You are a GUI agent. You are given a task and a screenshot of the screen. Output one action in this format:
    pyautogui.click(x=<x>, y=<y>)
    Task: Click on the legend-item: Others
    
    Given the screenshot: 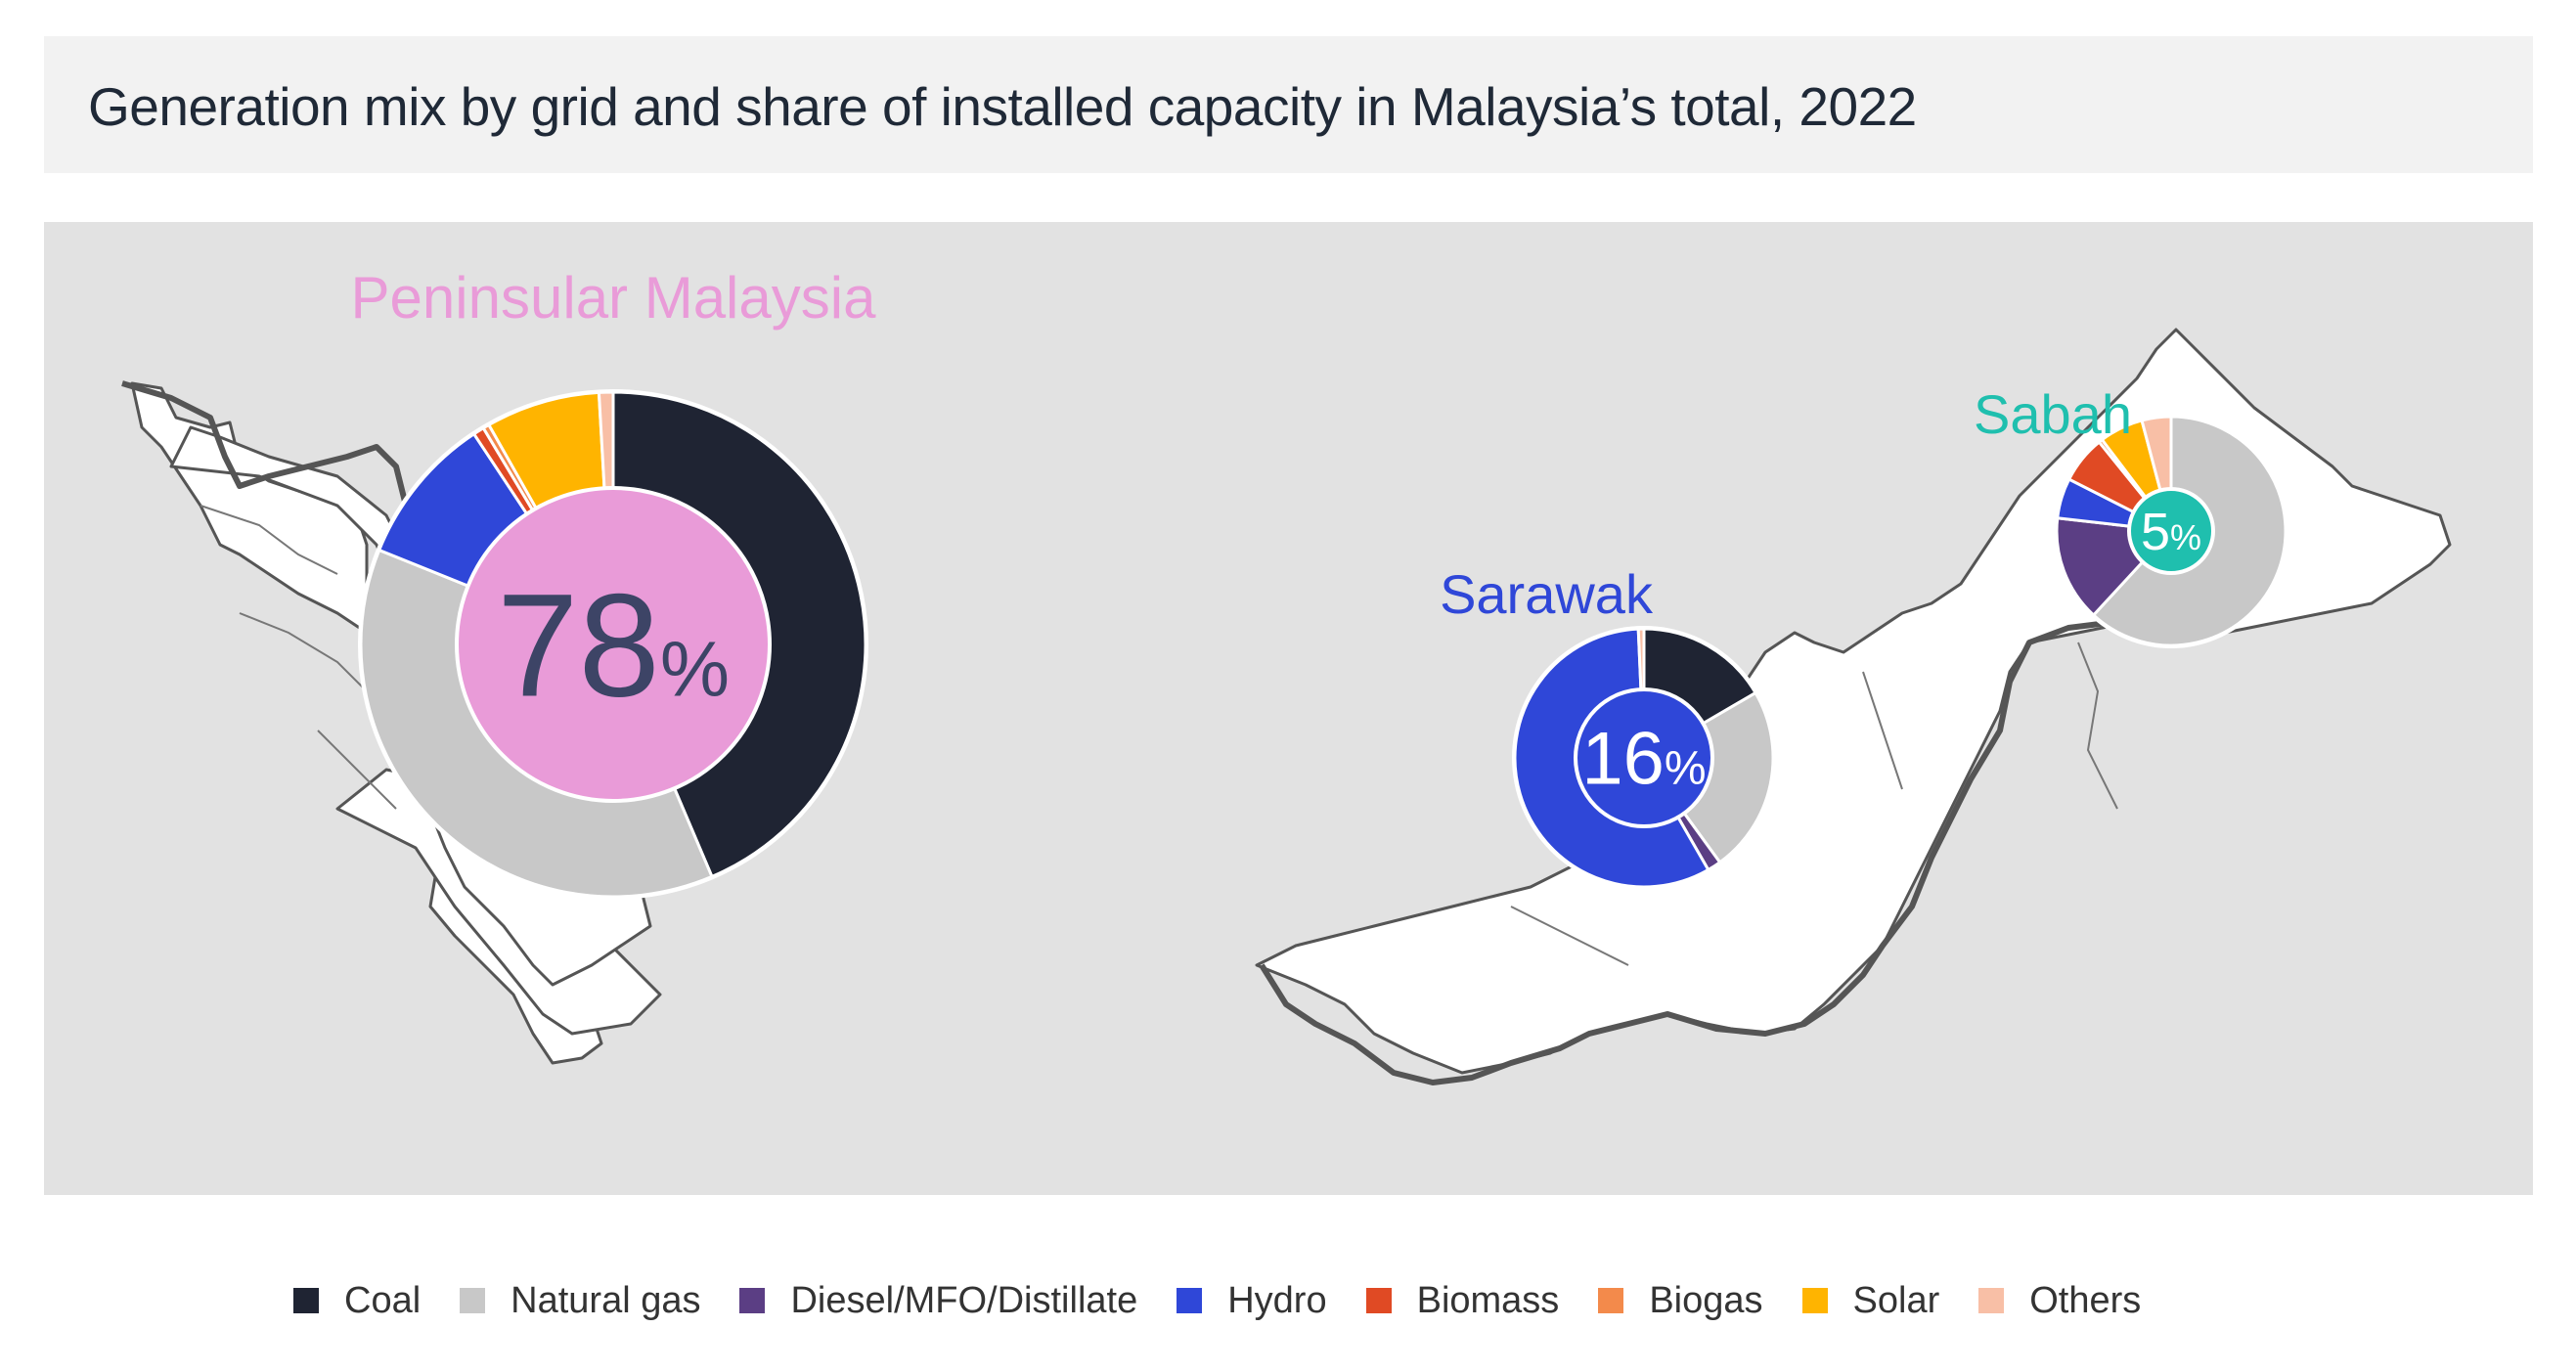 What is the action you would take?
    pyautogui.click(x=2059, y=1301)
    